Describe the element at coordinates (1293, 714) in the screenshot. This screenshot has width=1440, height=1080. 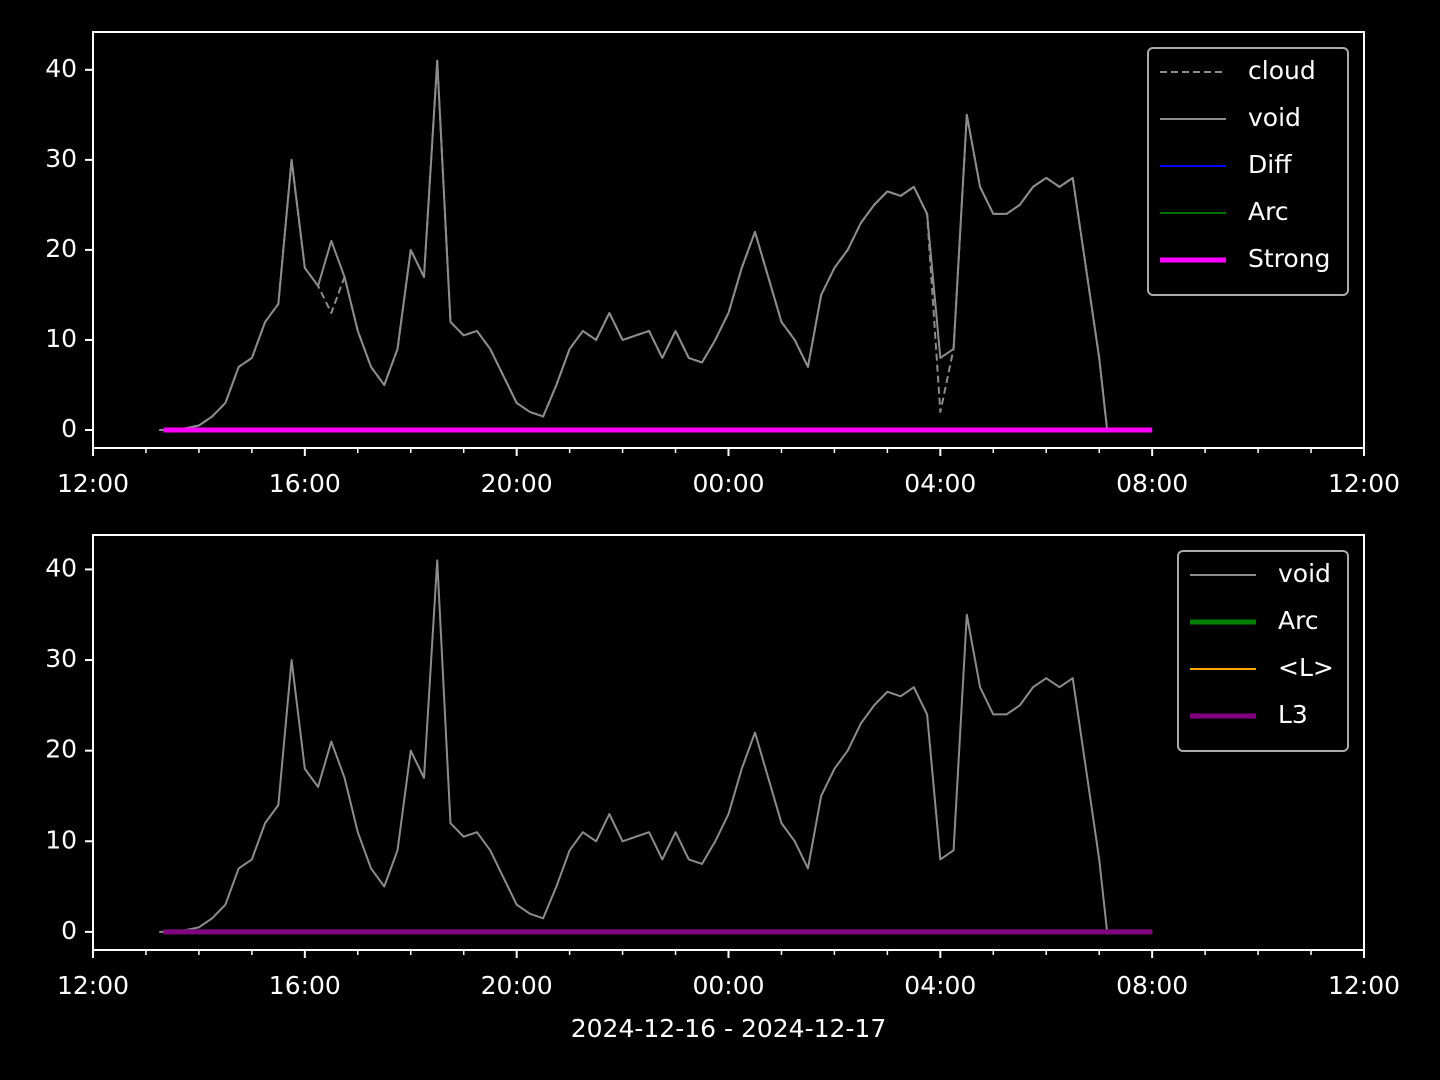
I see `legend-label: L3` at that location.